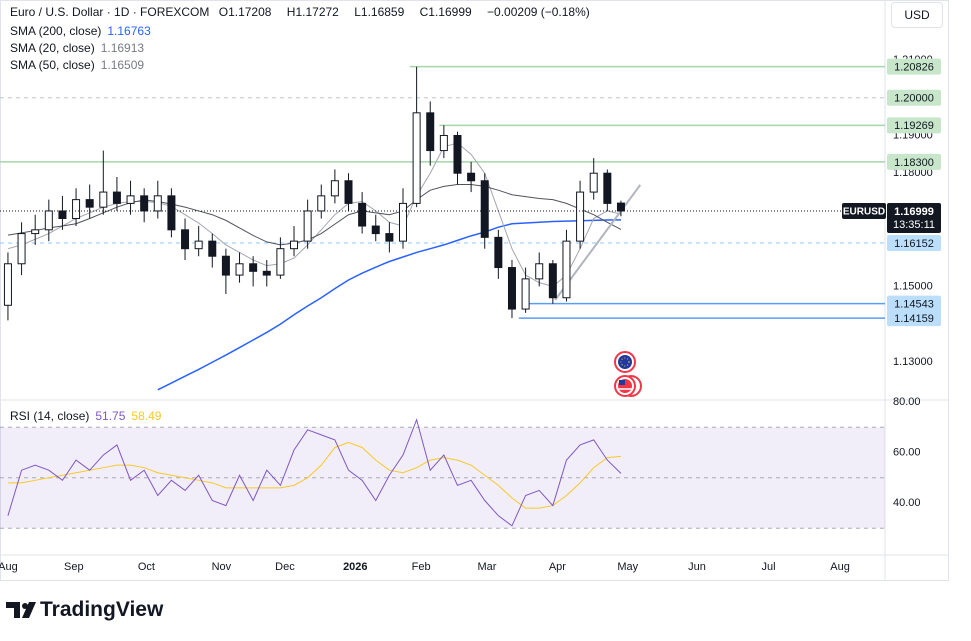 The height and width of the screenshot is (641, 971). I want to click on y-tick-label: 1.15000, so click(913, 286).